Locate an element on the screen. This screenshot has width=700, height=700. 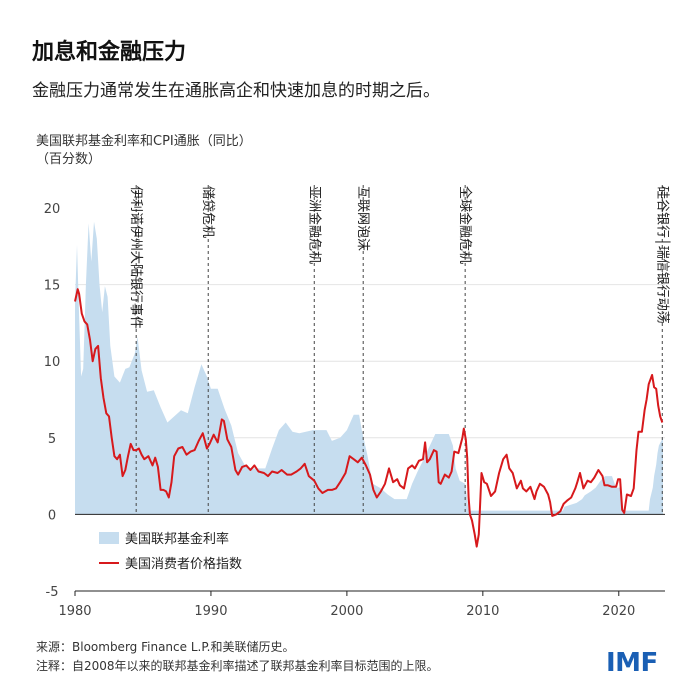
y-tick-label: 15 is located at coordinates (52, 286).